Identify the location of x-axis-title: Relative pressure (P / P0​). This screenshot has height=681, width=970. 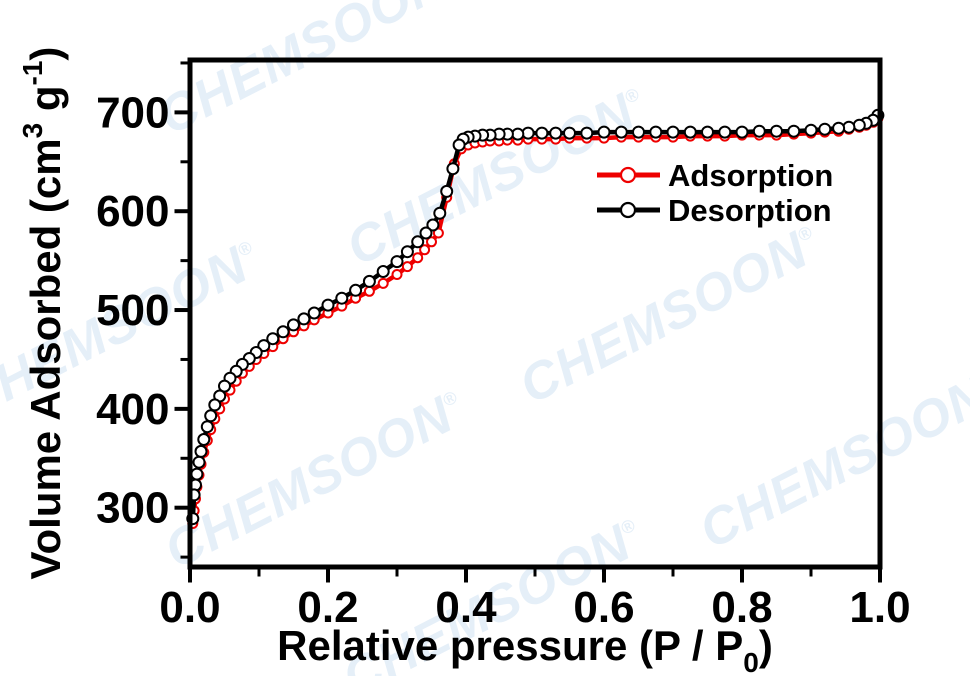
(525, 649).